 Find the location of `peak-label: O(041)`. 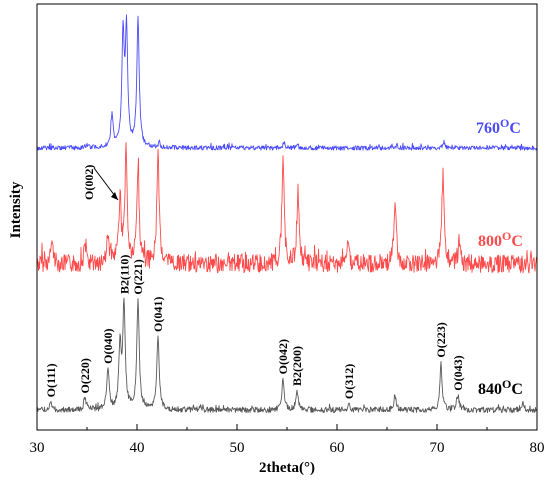

peak-label: O(041) is located at coordinates (158, 314).